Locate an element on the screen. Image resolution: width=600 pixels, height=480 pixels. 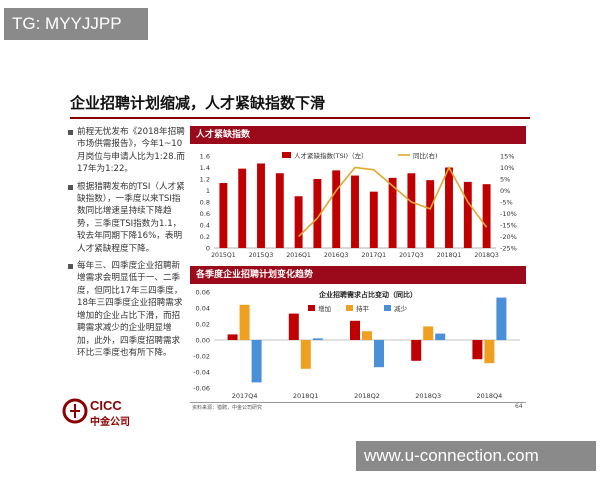
x-tick-label: 2016Q1 is located at coordinates (298, 255).